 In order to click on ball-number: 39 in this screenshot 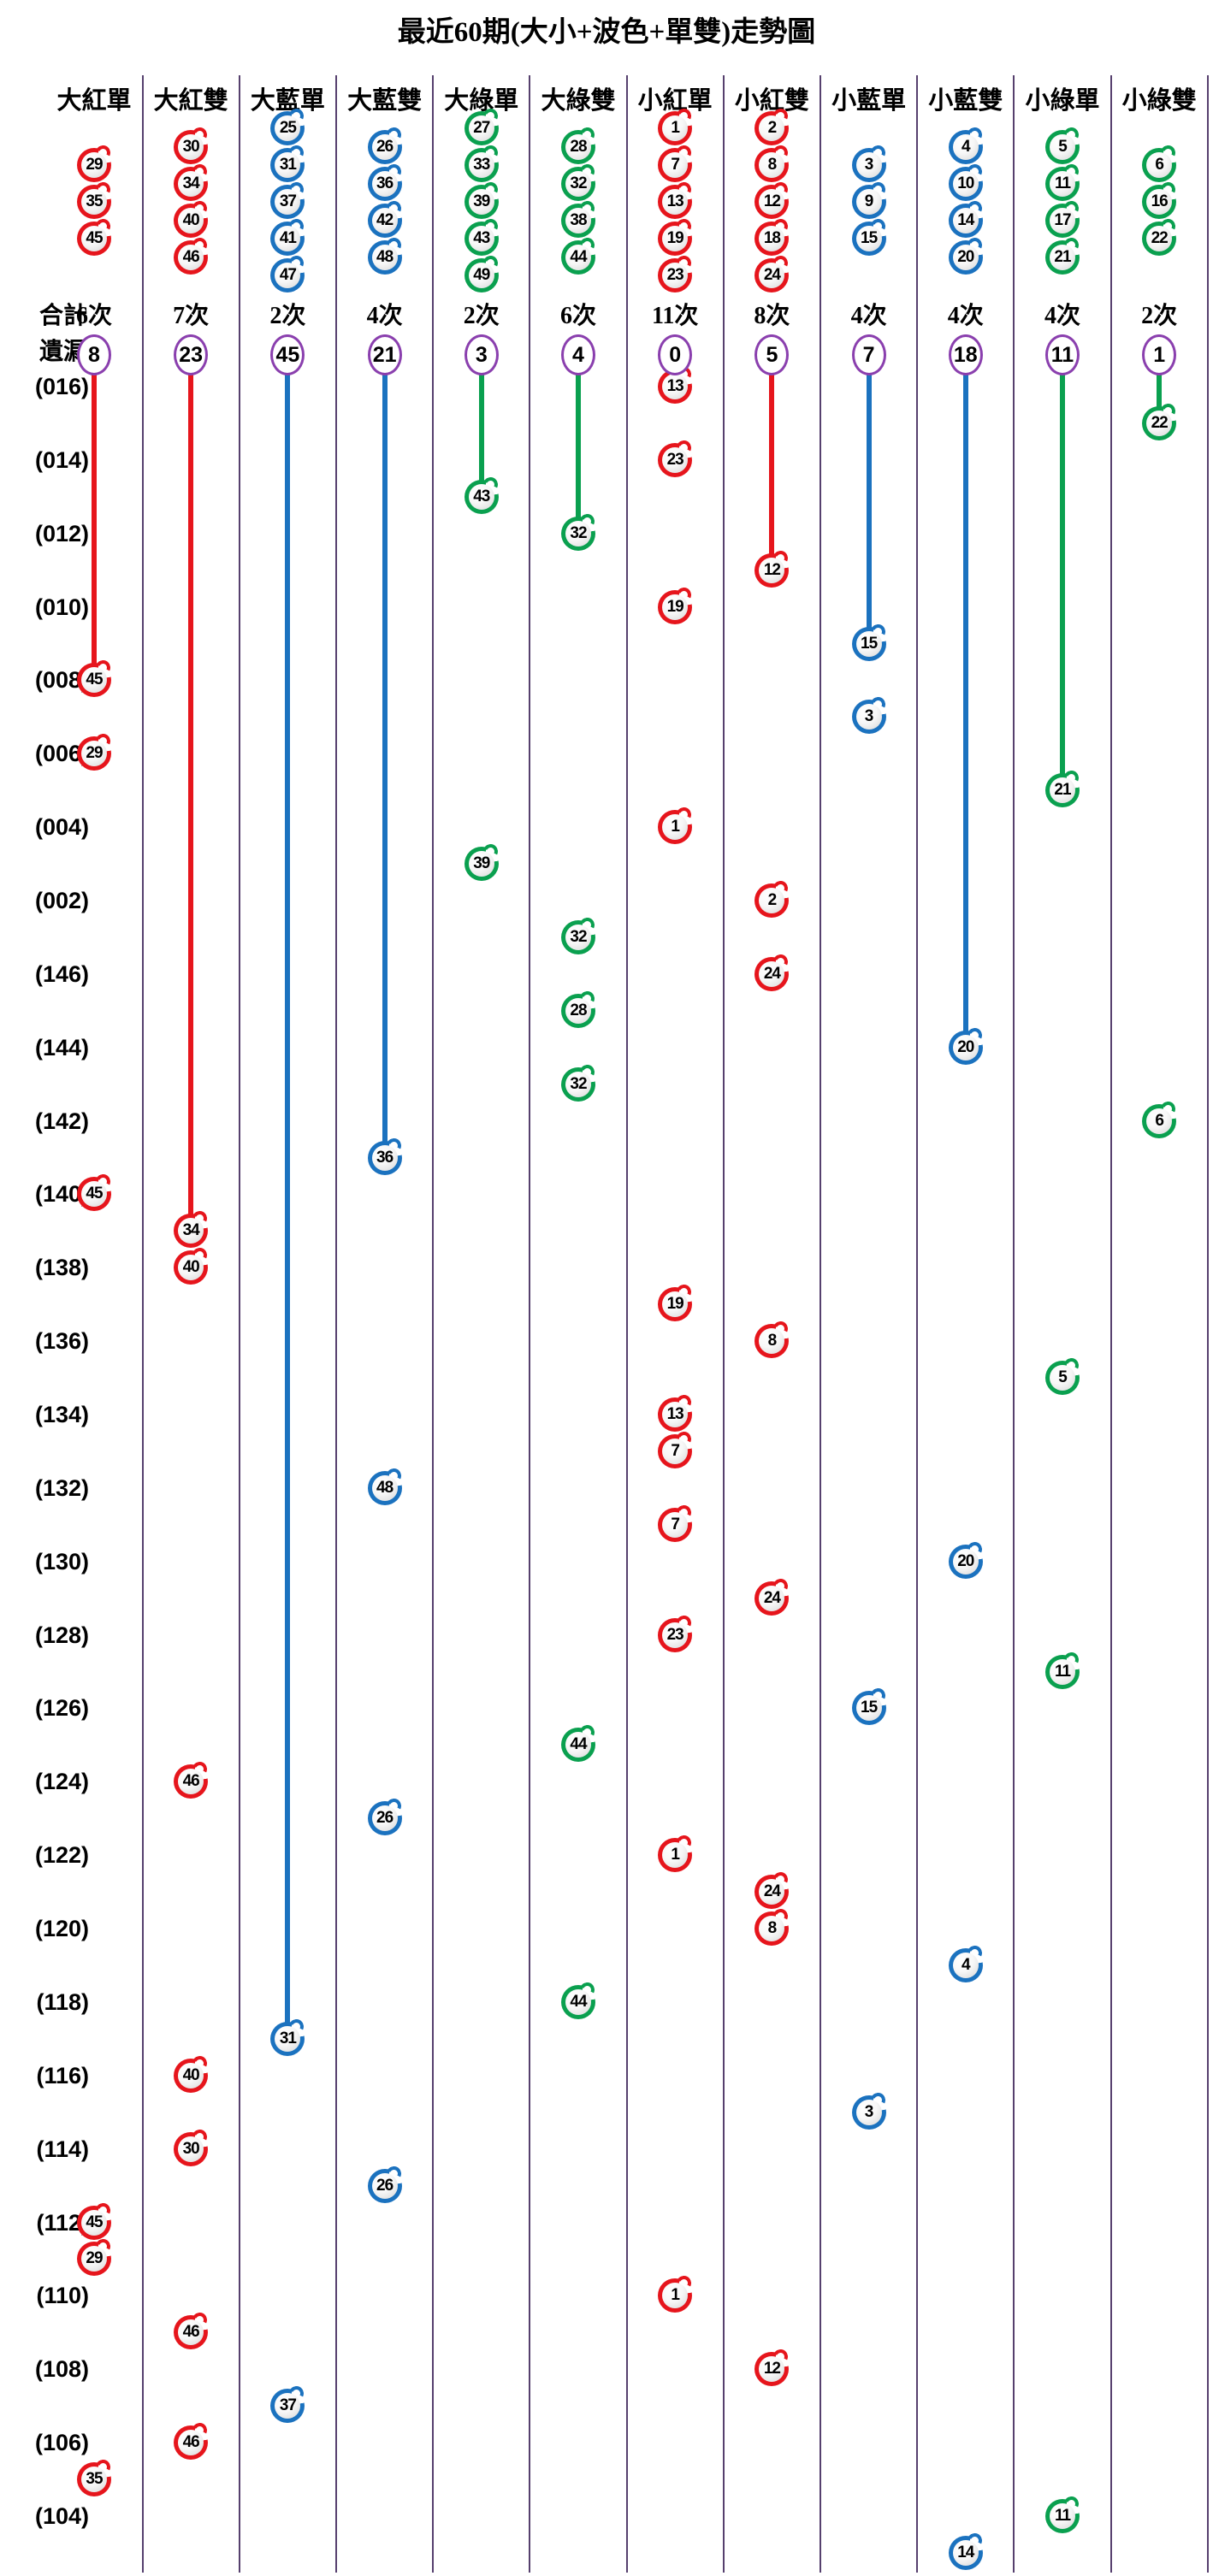, I will do `click(481, 201)`.